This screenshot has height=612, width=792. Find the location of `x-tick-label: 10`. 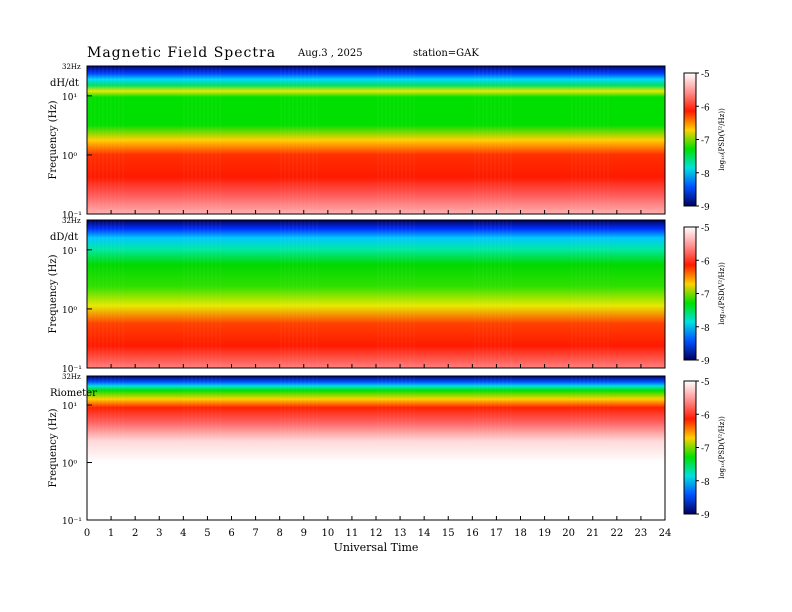

x-tick-label: 10 is located at coordinates (327, 533).